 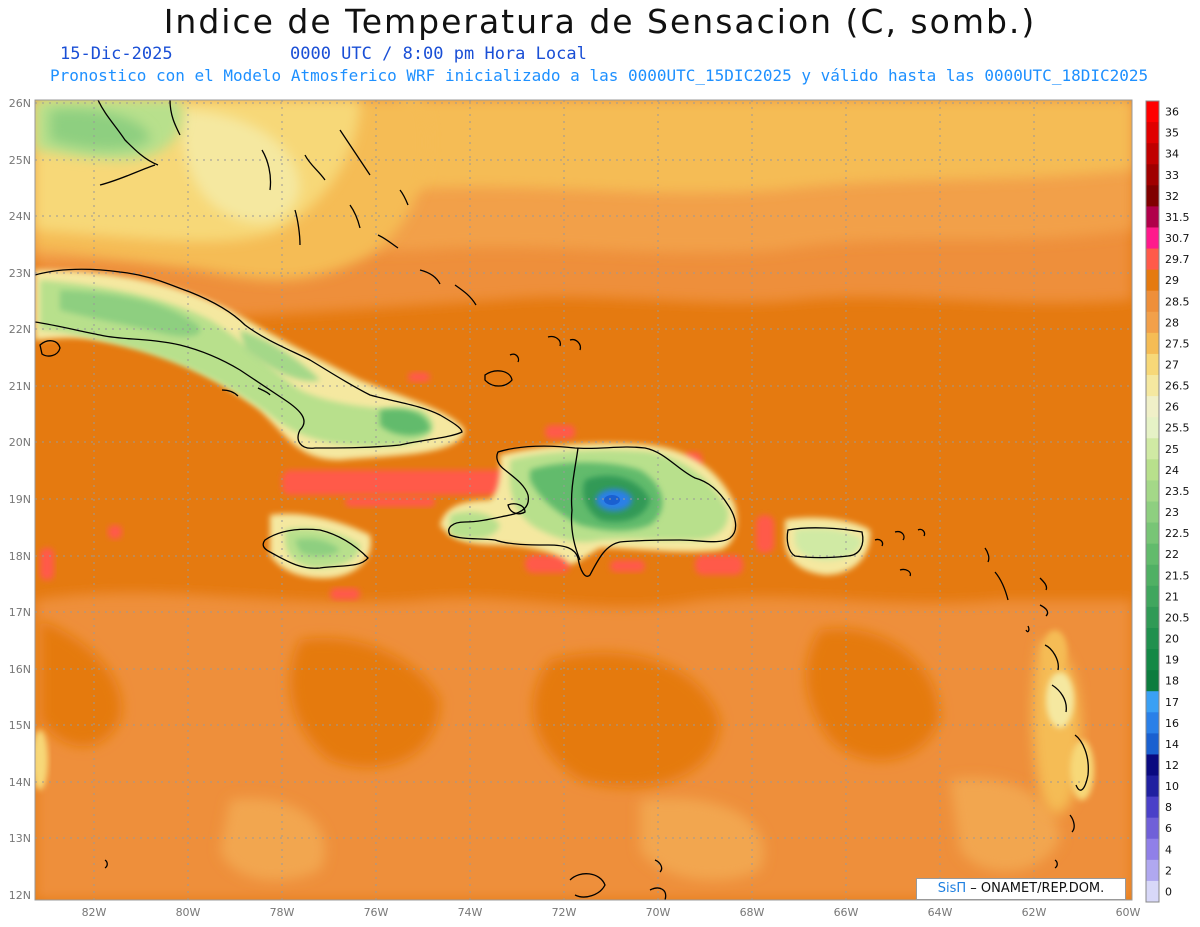 I want to click on lon-label: 60W, so click(x=1128, y=912).